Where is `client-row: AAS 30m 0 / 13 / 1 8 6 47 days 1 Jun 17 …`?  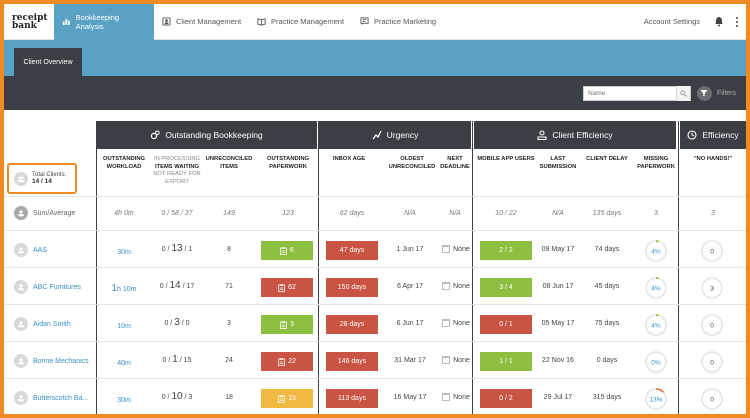 client-row: AAS 30m 0 / 13 / 1 8 6 47 days 1 Jun 17 … is located at coordinates (375, 251).